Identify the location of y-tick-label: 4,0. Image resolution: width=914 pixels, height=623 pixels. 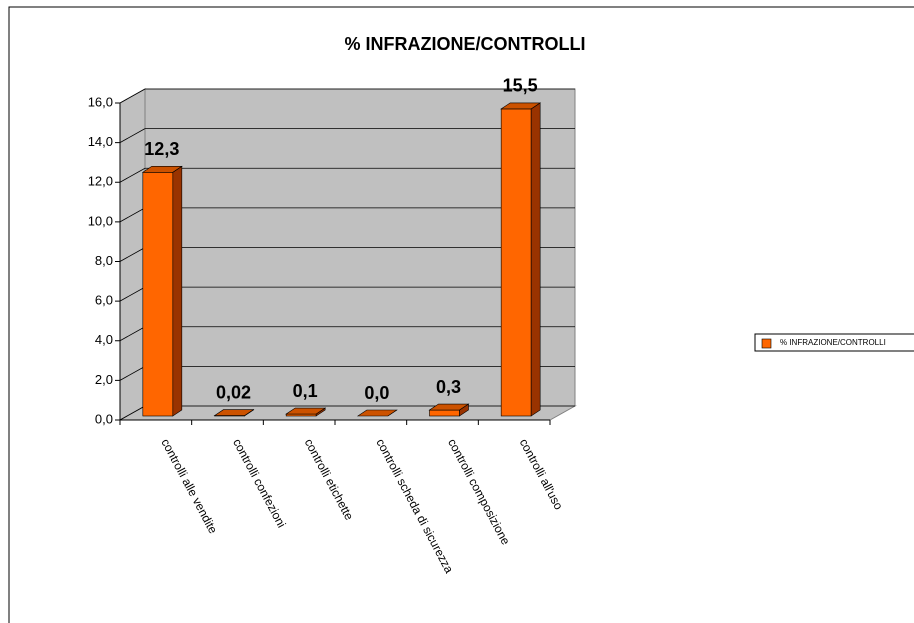
(104, 339).